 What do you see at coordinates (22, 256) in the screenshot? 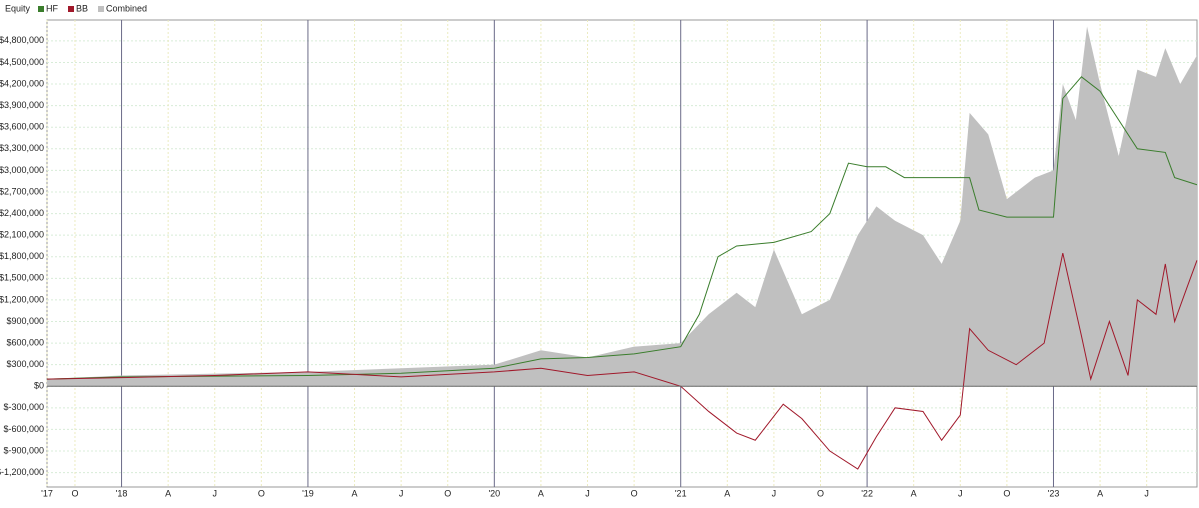
I see `y-tick-label: $1,800,000` at bounding box center [22, 256].